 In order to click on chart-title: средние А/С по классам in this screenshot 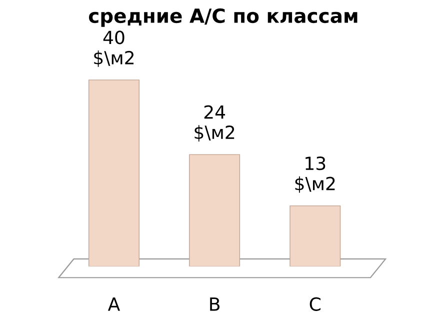, I will do `click(223, 17)`.